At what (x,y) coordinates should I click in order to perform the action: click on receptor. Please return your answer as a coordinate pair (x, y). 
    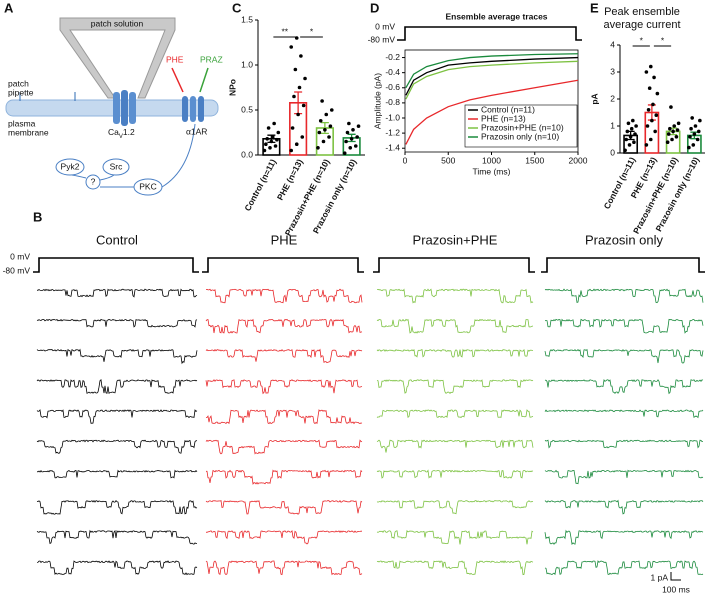
    Looking at the image, I should click on (193, 109).